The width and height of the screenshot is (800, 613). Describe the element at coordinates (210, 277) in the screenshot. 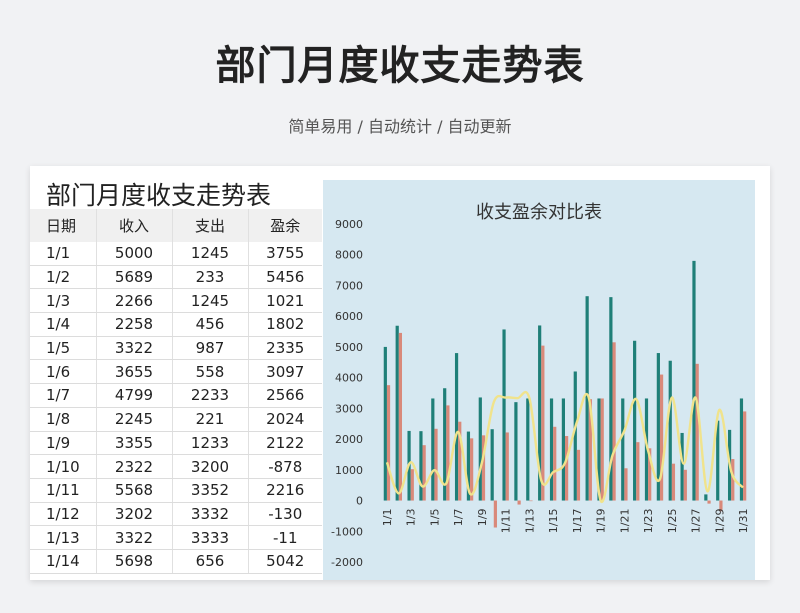

I see `cell-expense: 233` at that location.